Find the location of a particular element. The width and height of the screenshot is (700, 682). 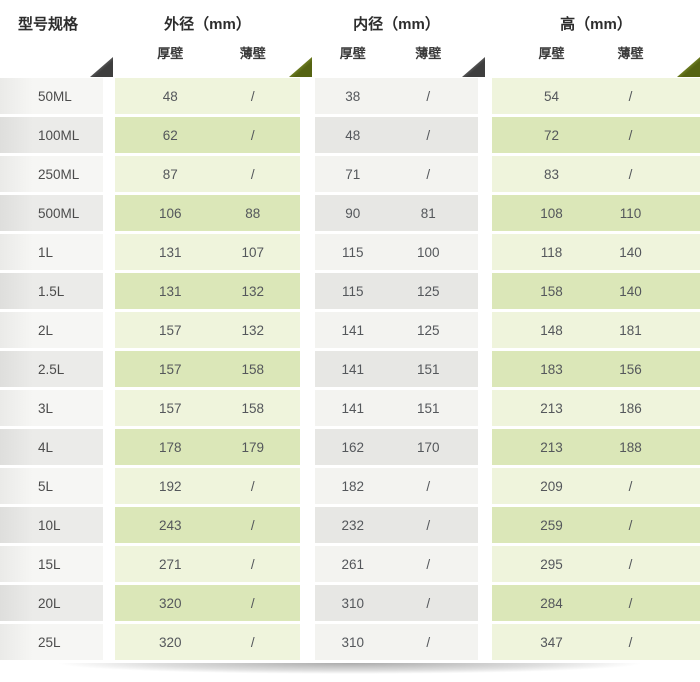

cell-inner-diameter: 261 / is located at coordinates (396, 564).